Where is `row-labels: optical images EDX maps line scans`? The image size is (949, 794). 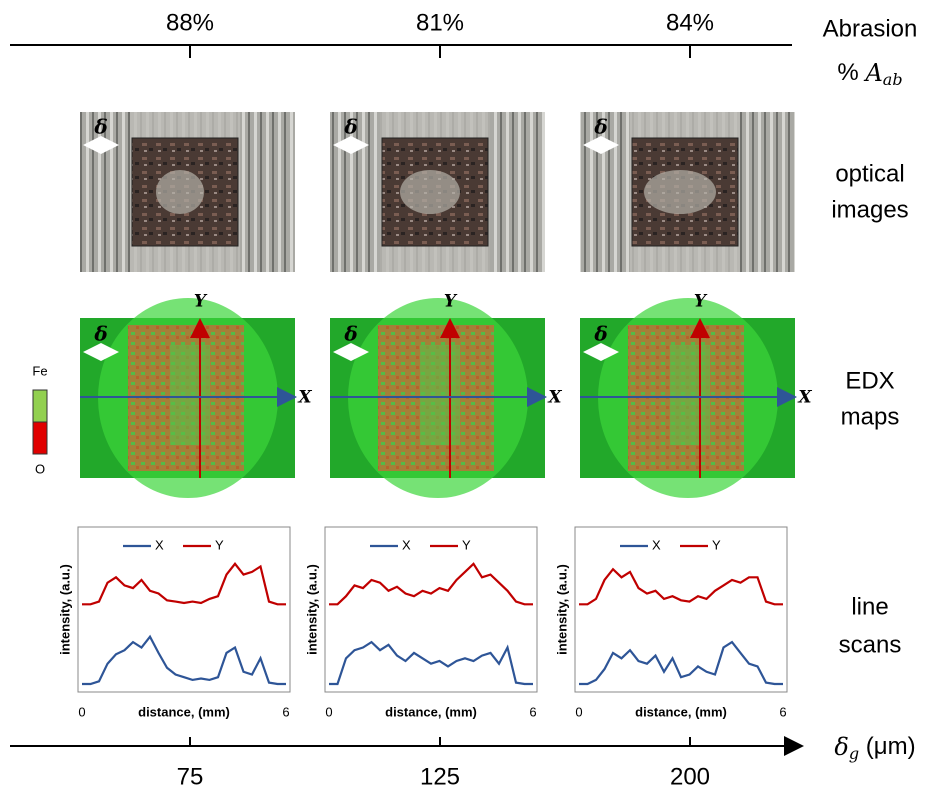
row-labels: optical images EDX maps line scans is located at coordinates (869, 409).